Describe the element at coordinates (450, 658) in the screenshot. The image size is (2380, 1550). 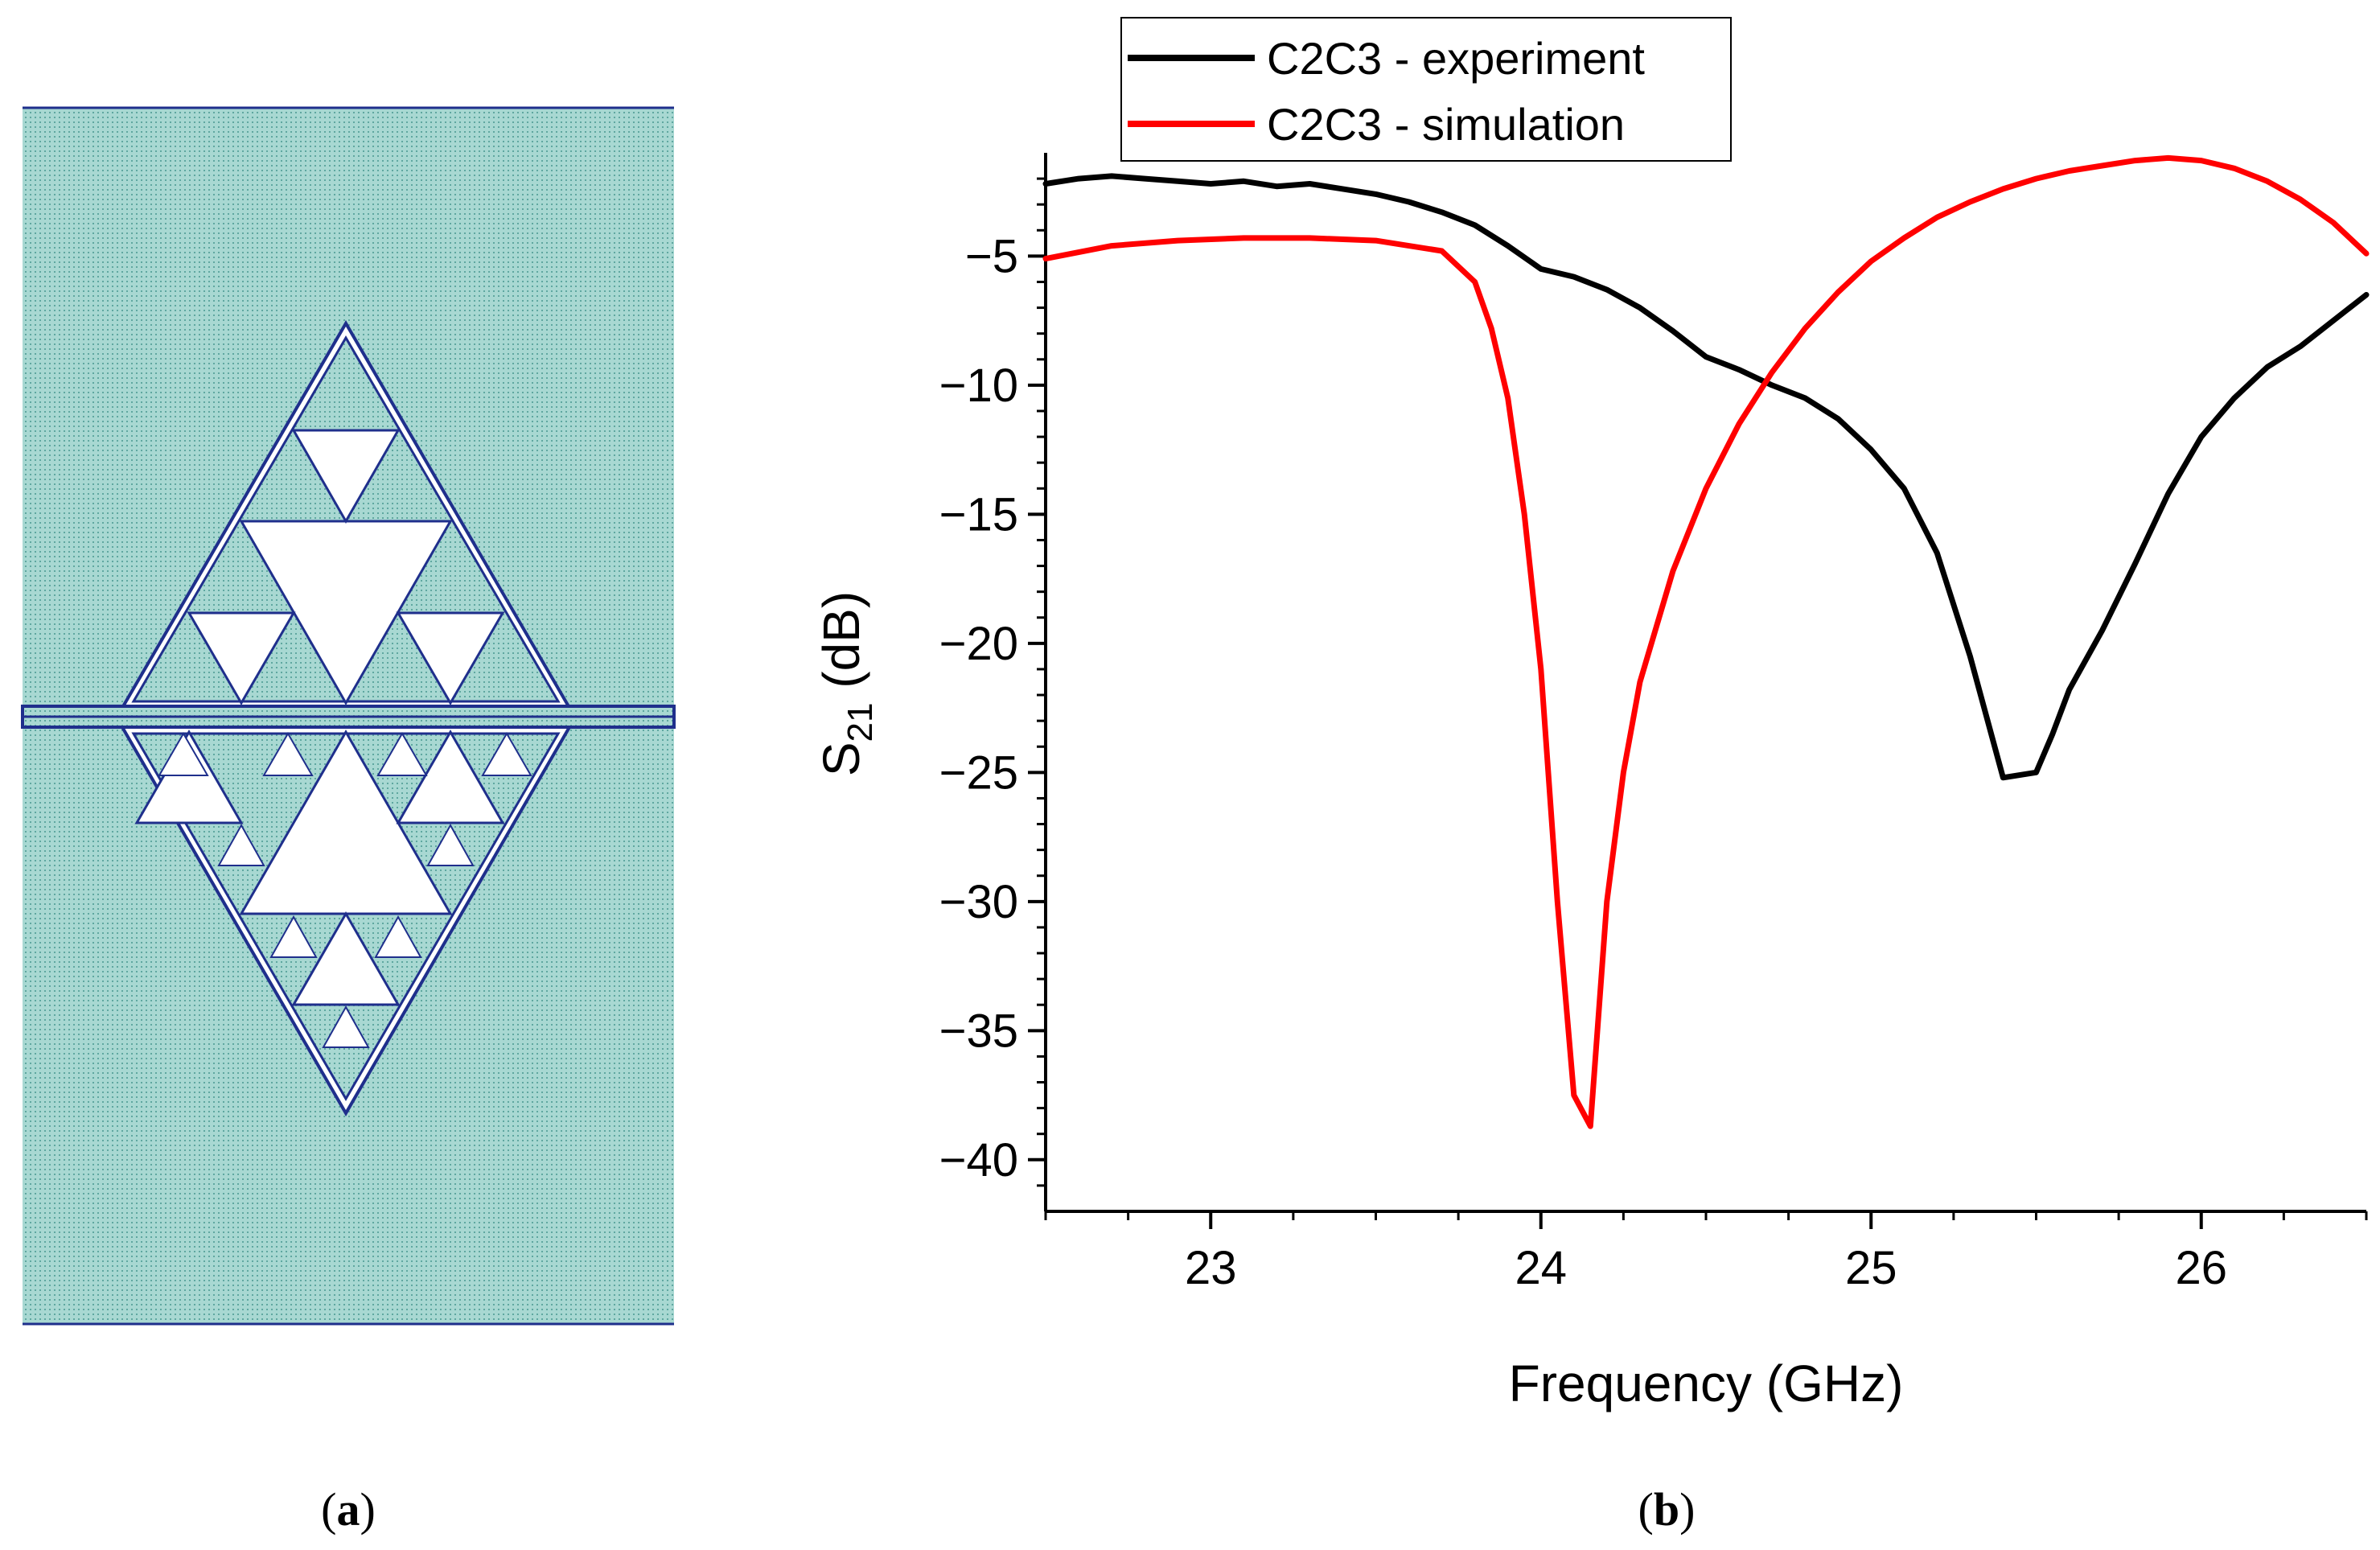
I see `upper-right-cutout` at that location.